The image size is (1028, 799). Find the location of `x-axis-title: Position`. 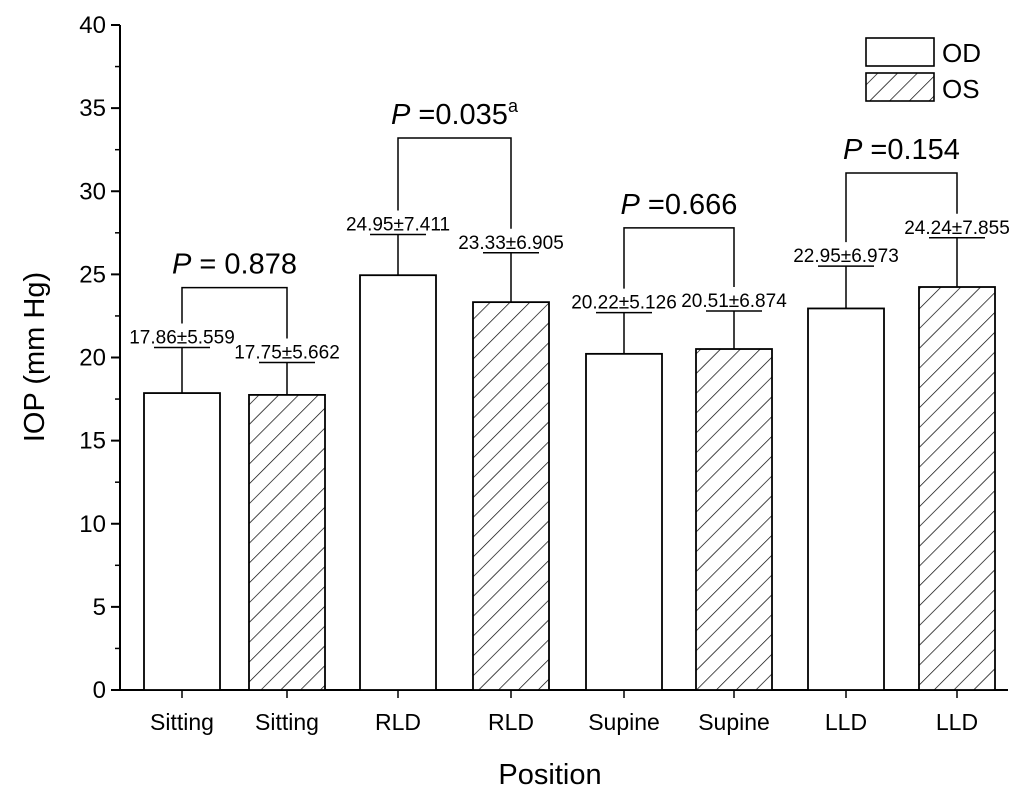

x-axis-title: Position is located at coordinates (549, 775).